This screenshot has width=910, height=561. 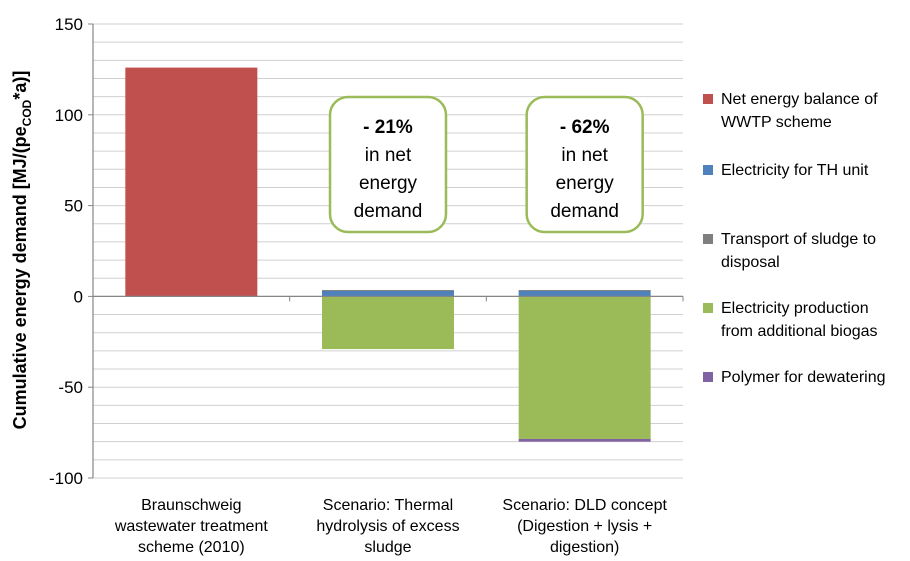 What do you see at coordinates (798, 239) in the screenshot?
I see `legend-label: Transport of sludge to` at bounding box center [798, 239].